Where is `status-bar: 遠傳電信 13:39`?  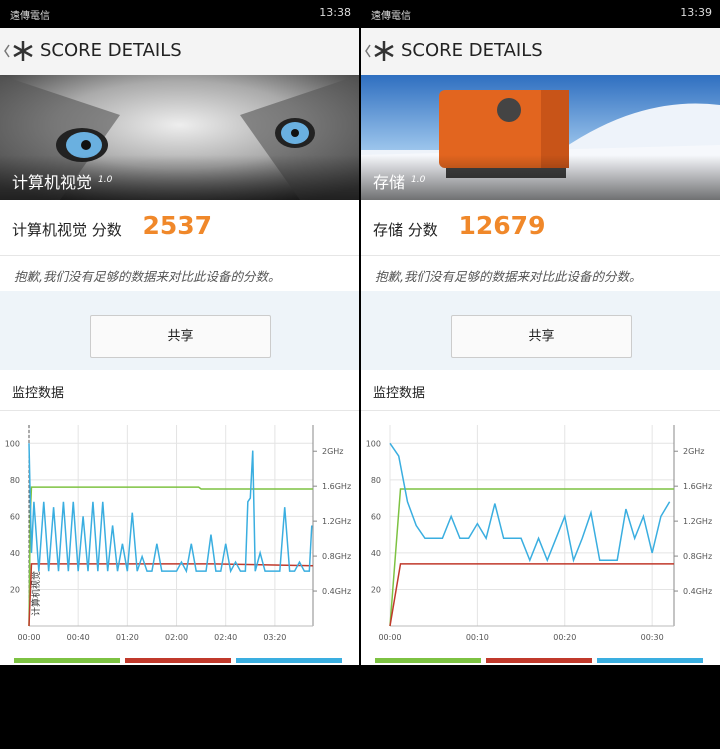 status-bar: 遠傳電信 13:39 is located at coordinates (540, 14).